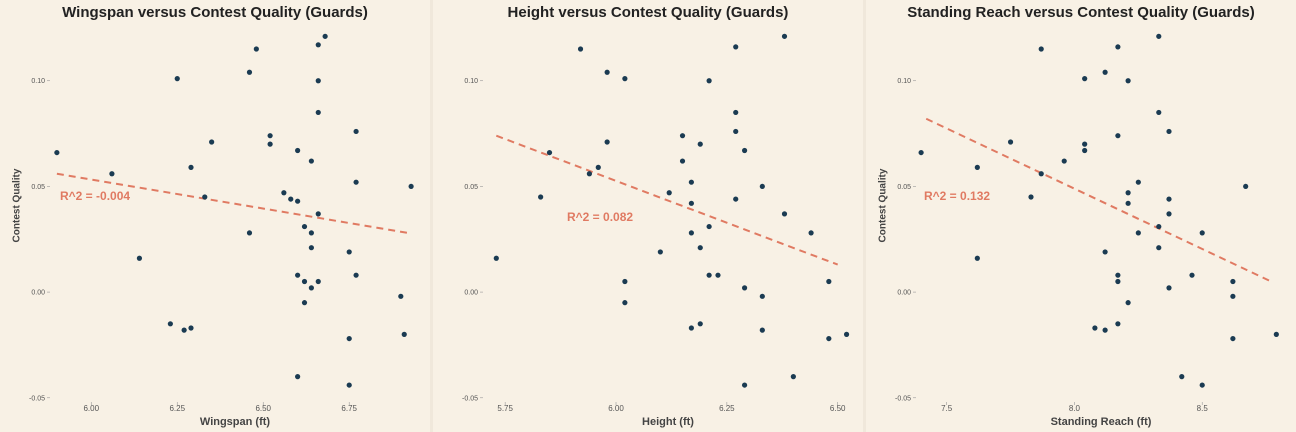 This screenshot has height=432, width=1296. I want to click on x-tick-label: 7.5, so click(947, 408).